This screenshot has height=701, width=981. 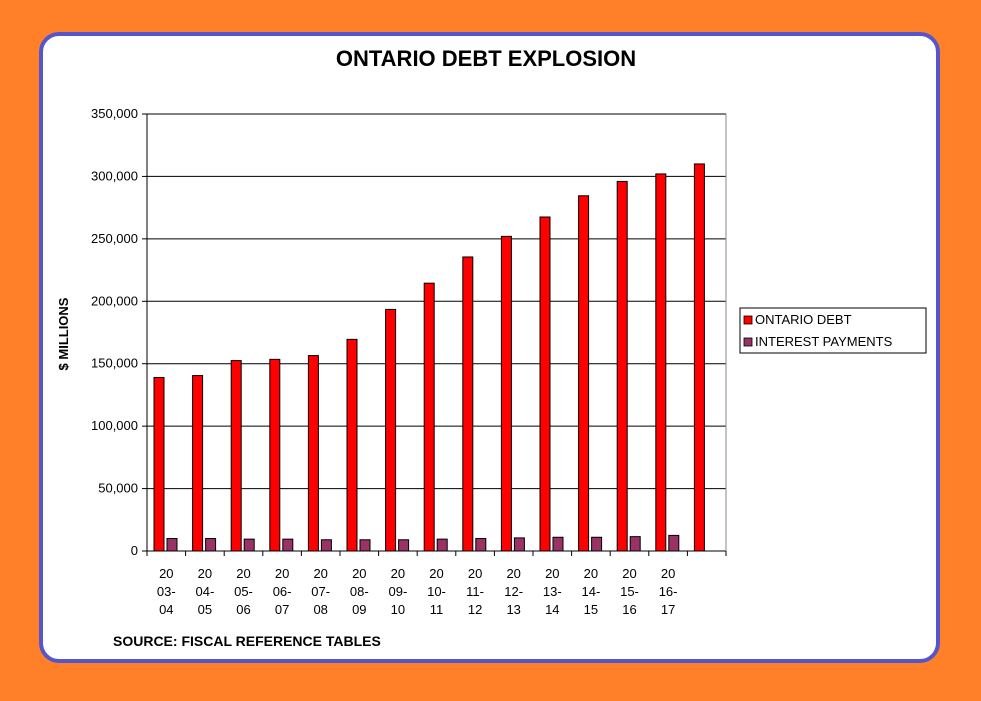 What do you see at coordinates (552, 609) in the screenshot?
I see `x-tick-label: 14` at bounding box center [552, 609].